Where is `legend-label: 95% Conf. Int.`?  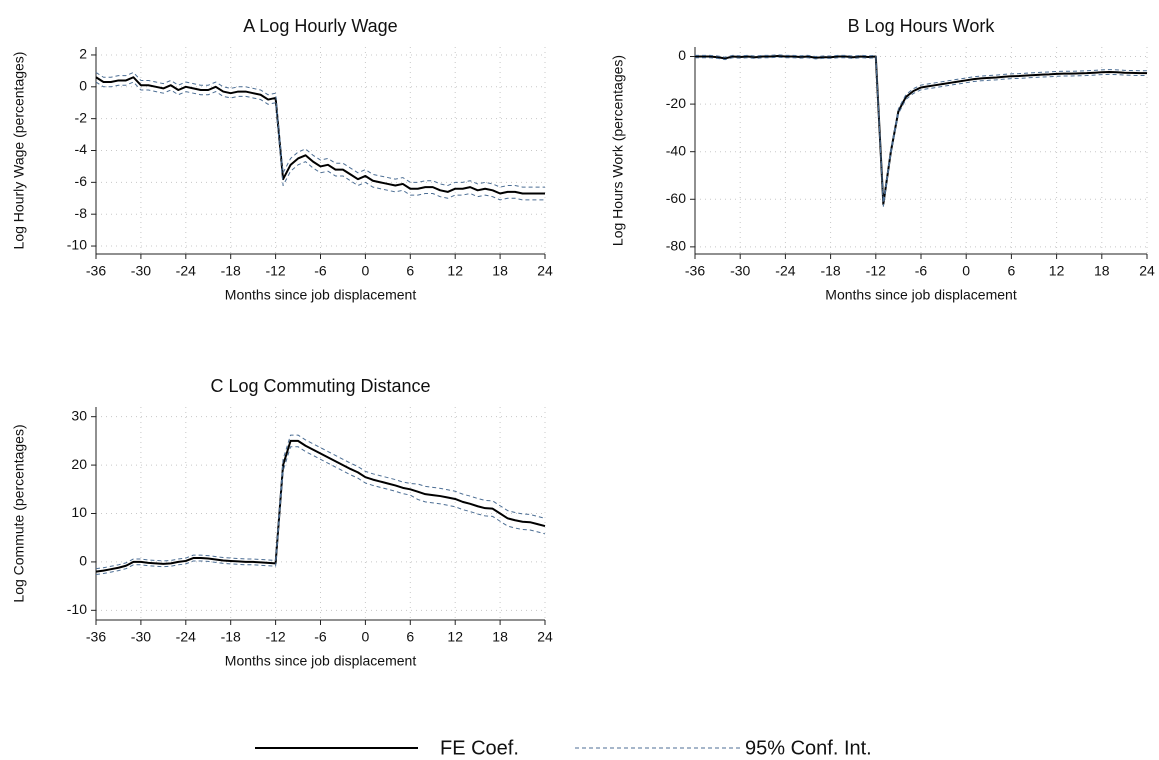 legend-label: 95% Conf. Int. is located at coordinates (808, 748).